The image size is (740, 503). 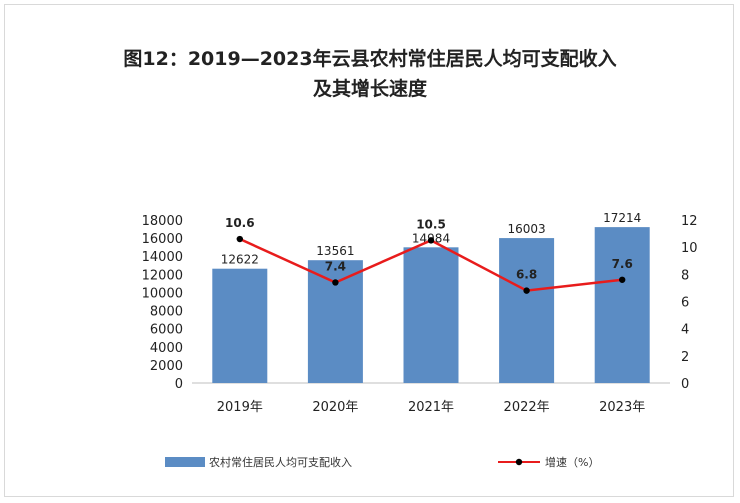 What do you see at coordinates (622, 218) in the screenshot?
I see `bar-value-label: 17214` at bounding box center [622, 218].